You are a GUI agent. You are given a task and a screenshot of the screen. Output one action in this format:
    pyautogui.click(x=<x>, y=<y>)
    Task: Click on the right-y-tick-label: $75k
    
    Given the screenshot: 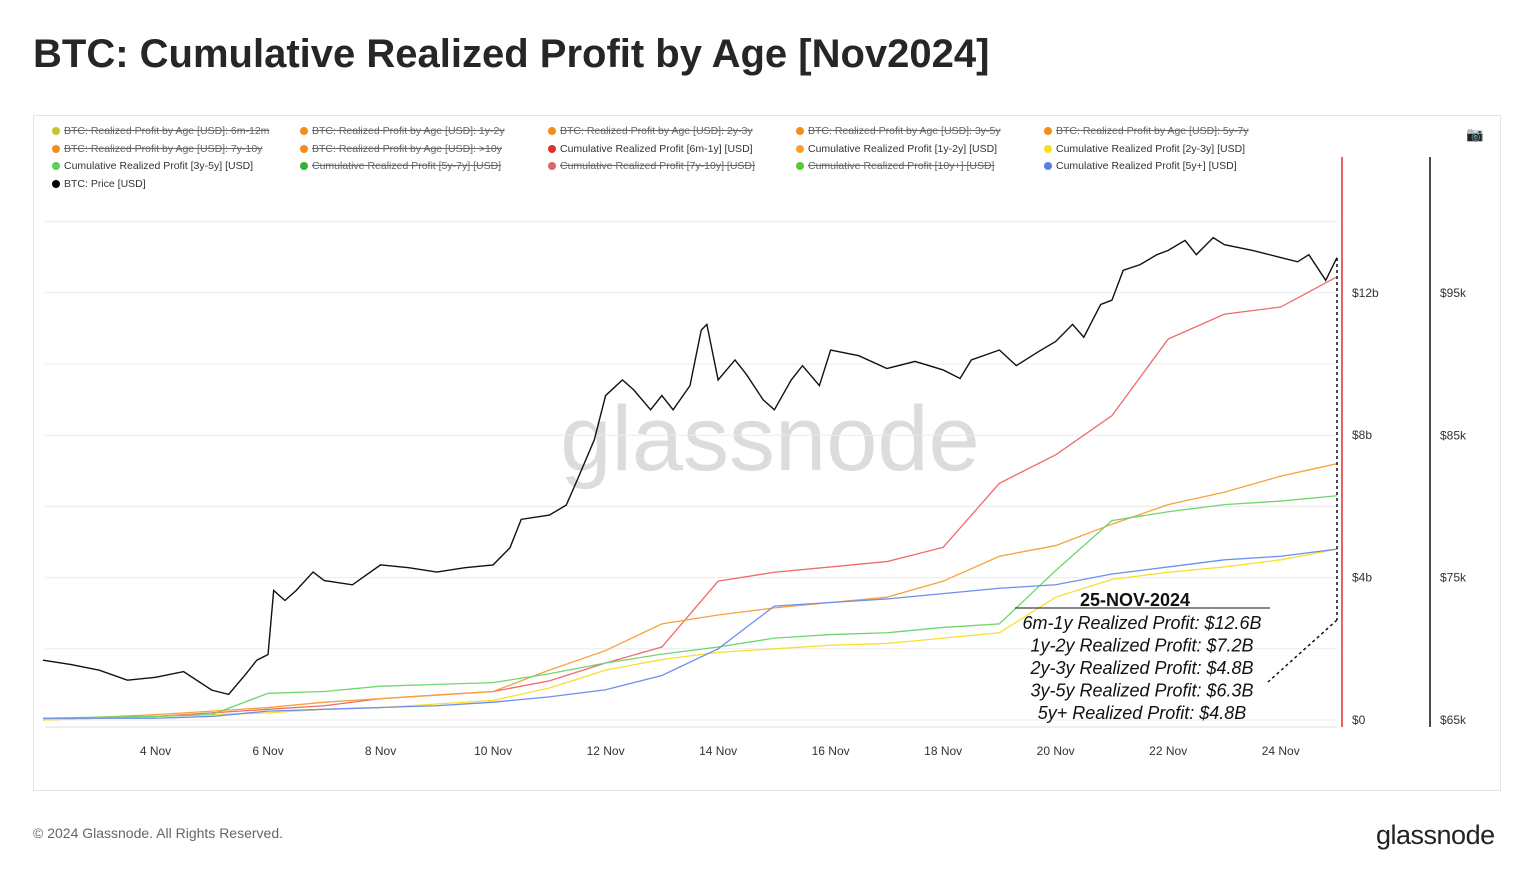 What is the action you would take?
    pyautogui.click(x=1453, y=578)
    